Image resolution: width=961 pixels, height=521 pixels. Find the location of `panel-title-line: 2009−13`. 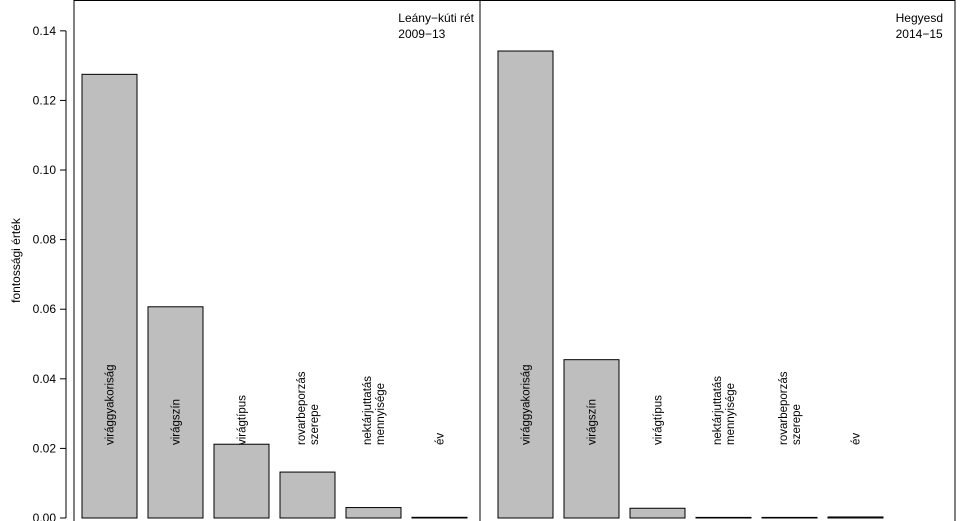

panel-title-line: 2009−13 is located at coordinates (421, 34).